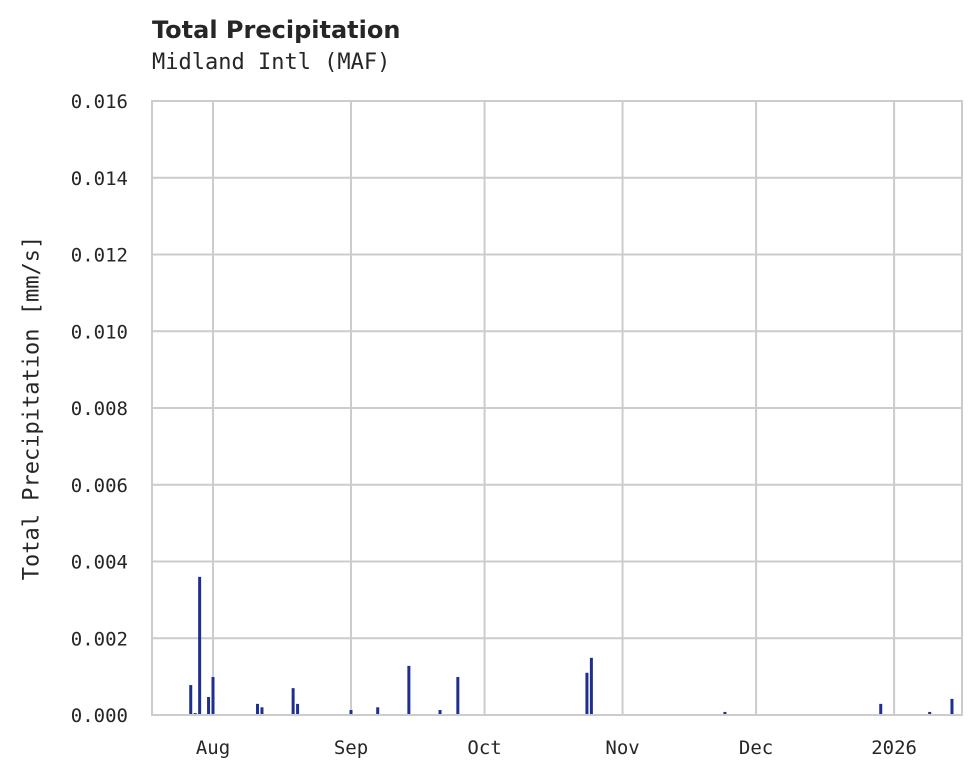 The height and width of the screenshot is (780, 980). I want to click on y-tick-label: 0.010, so click(99, 332).